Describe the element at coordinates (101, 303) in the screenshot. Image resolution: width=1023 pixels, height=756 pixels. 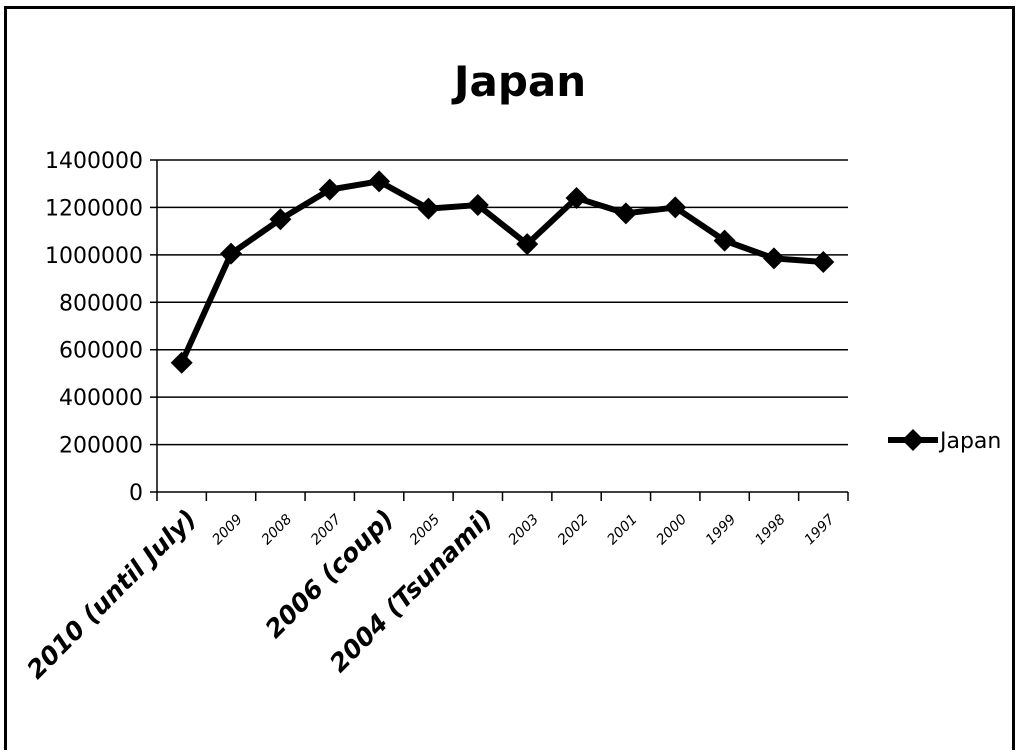
I see `y-tick-label: 800000` at that location.